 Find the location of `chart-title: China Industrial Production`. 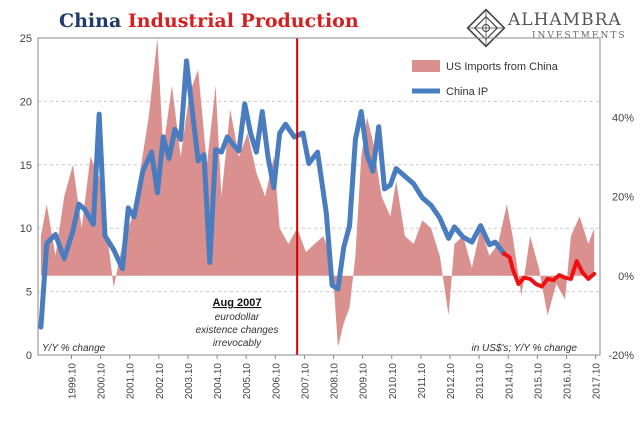

chart-title: China Industrial Production is located at coordinates (209, 21).